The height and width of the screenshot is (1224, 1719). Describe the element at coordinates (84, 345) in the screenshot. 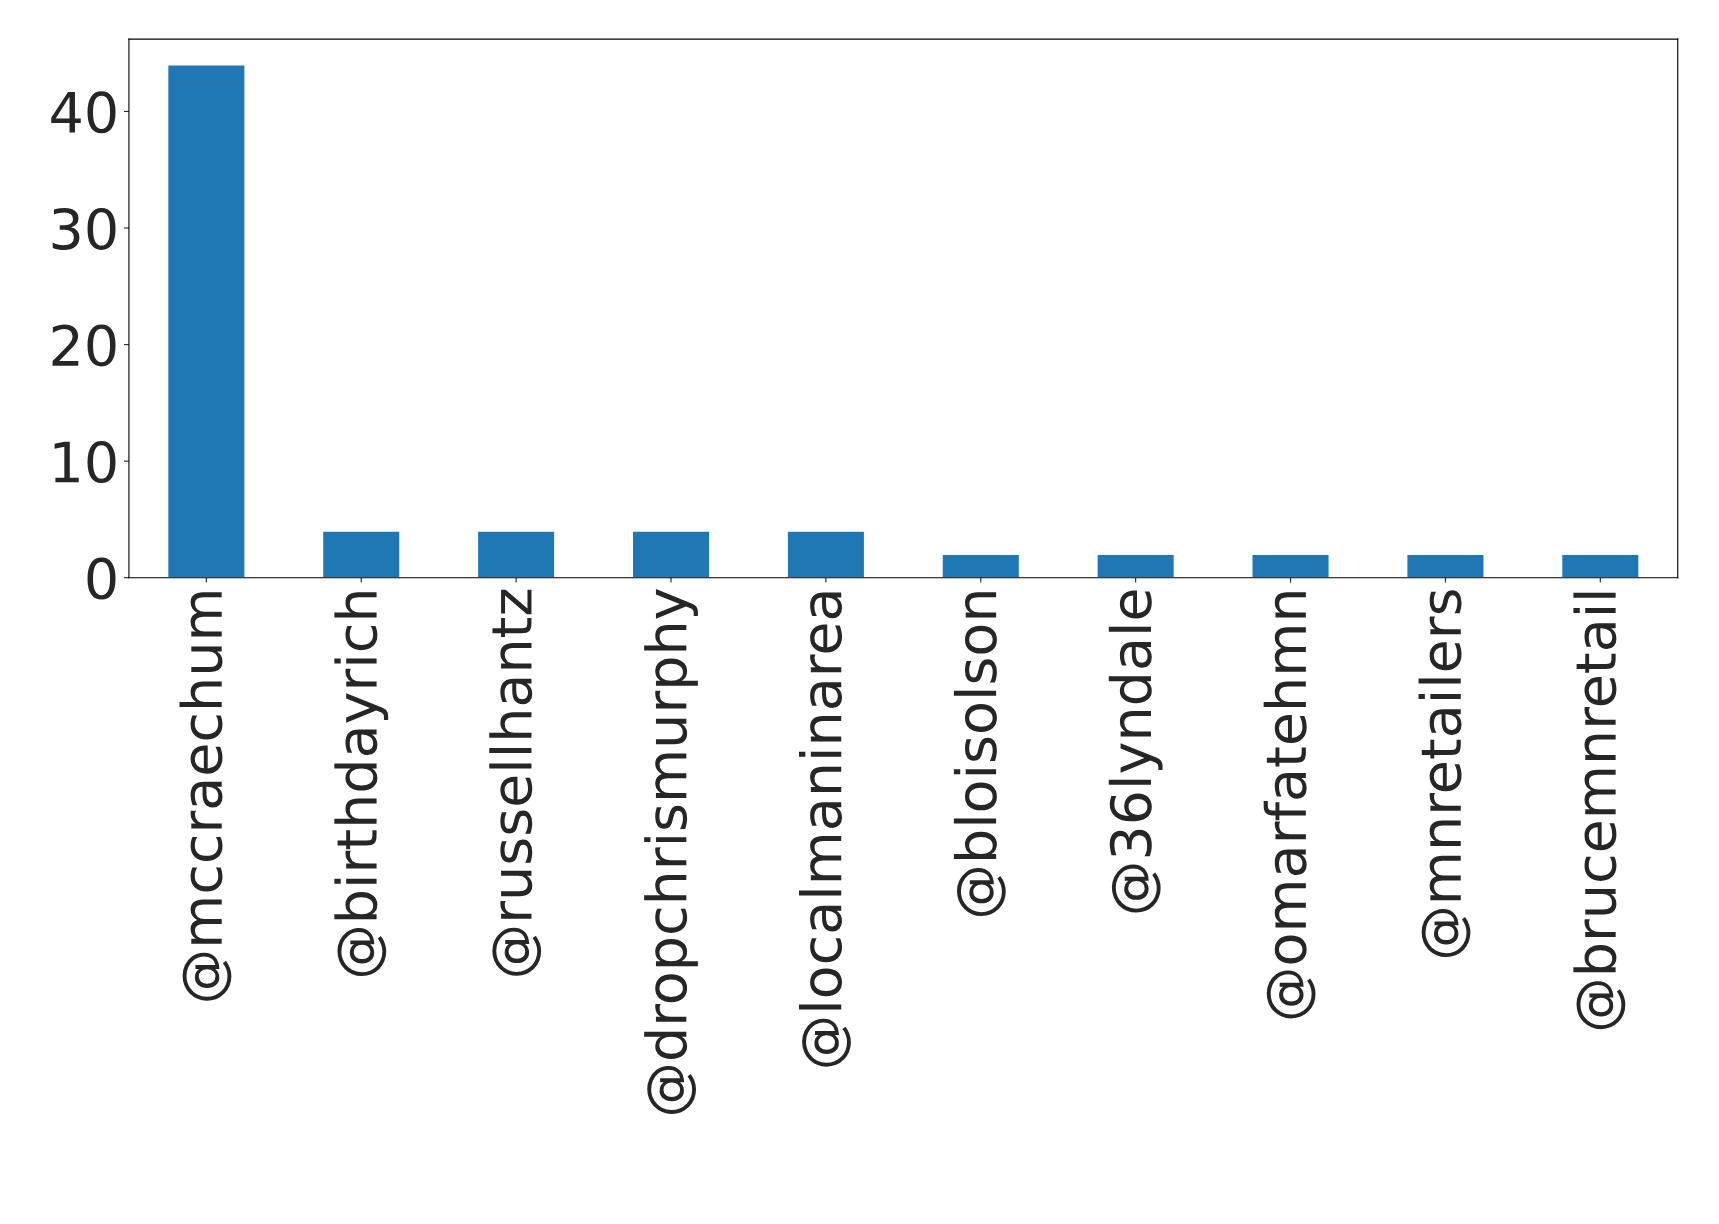

I see `y-tick-label: 20` at that location.